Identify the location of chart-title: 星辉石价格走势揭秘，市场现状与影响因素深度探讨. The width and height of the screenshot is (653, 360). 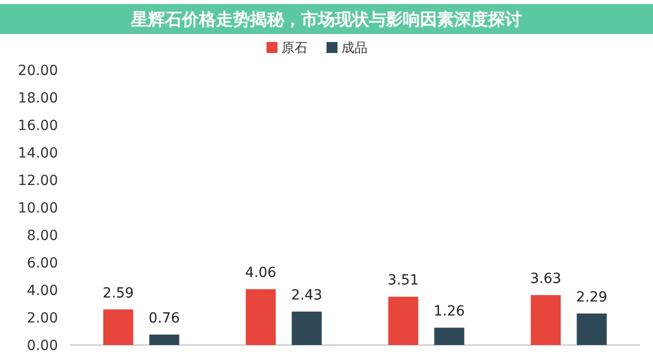
(326, 20).